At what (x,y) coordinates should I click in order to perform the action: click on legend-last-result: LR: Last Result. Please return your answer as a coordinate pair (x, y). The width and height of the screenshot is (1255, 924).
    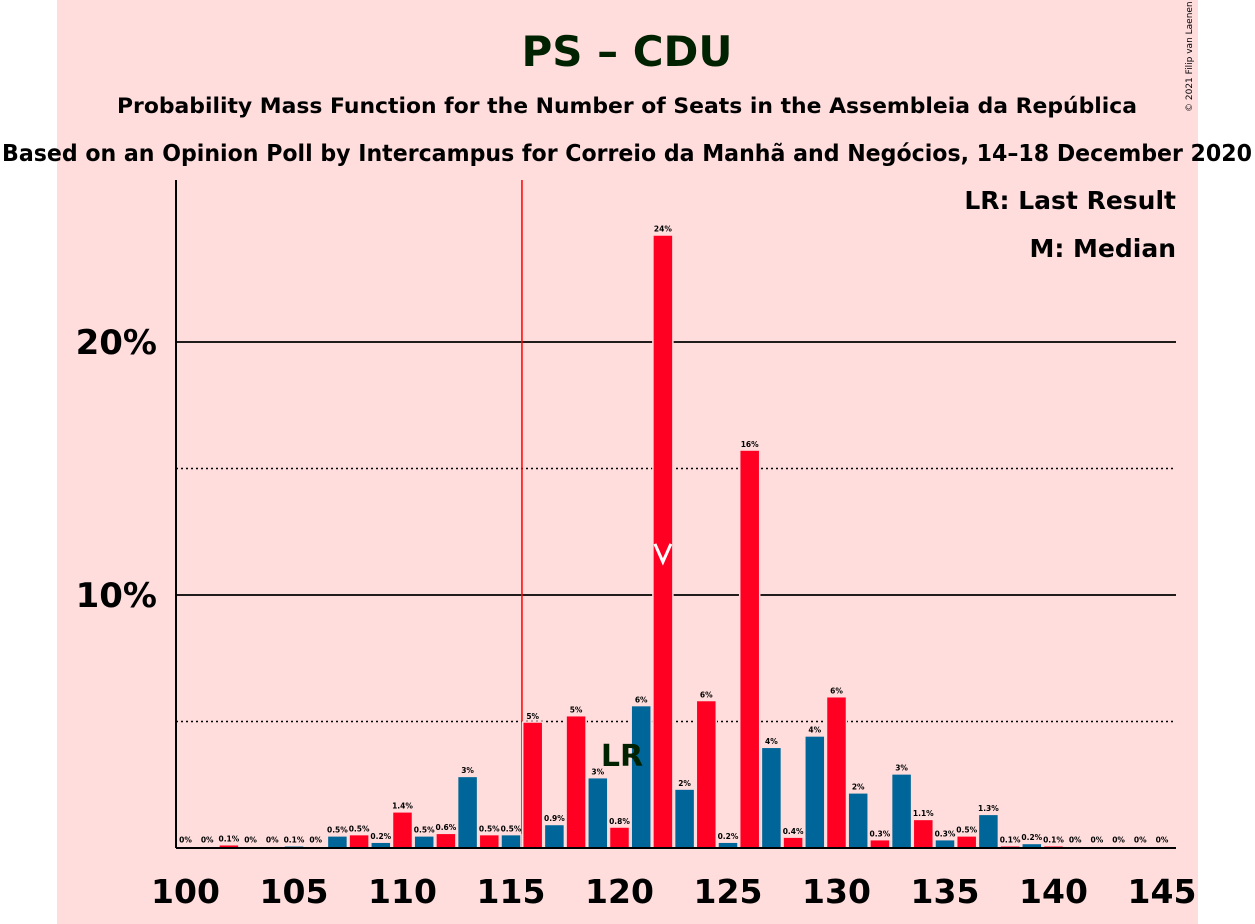
    Looking at the image, I should click on (1070, 200).